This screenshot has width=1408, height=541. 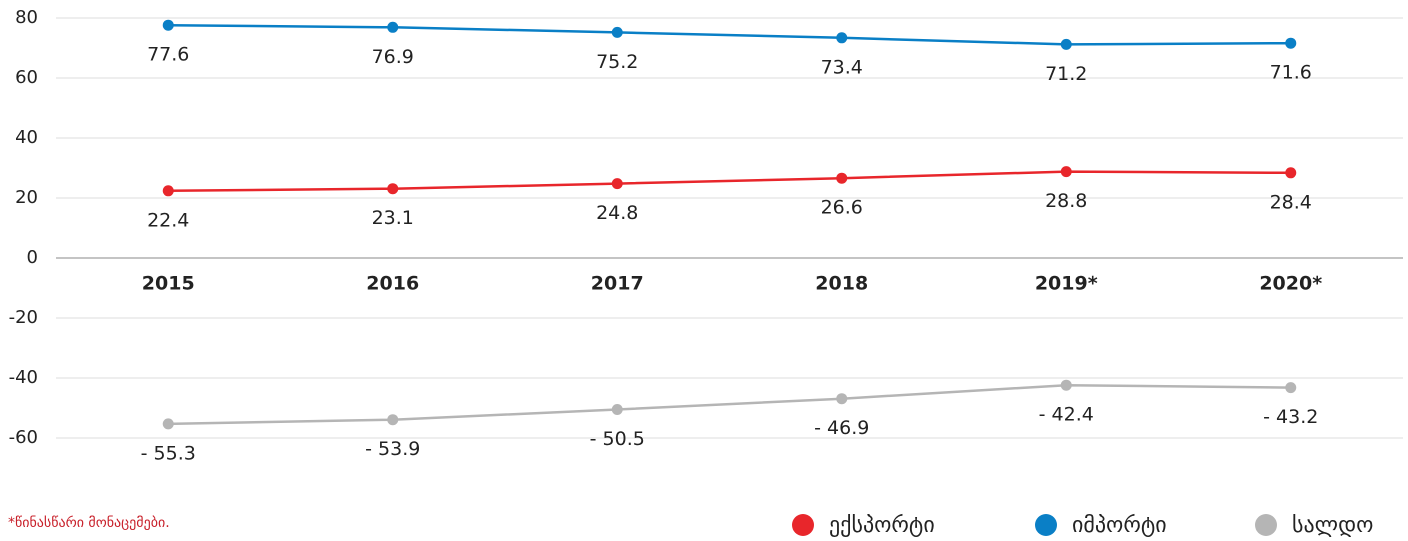 What do you see at coordinates (26, 77) in the screenshot?
I see `y-tick-label: 60` at bounding box center [26, 77].